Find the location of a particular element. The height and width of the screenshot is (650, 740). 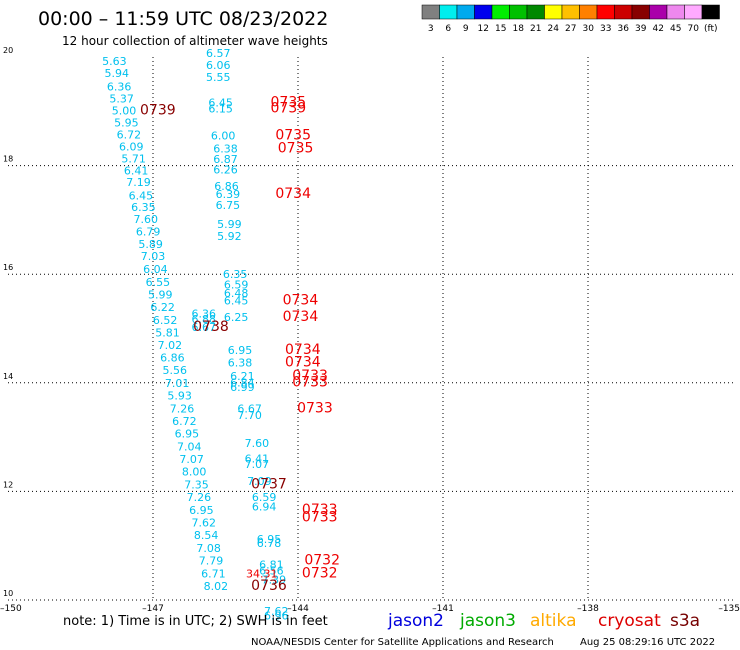

swh-value: 6.21 is located at coordinates (242, 376).